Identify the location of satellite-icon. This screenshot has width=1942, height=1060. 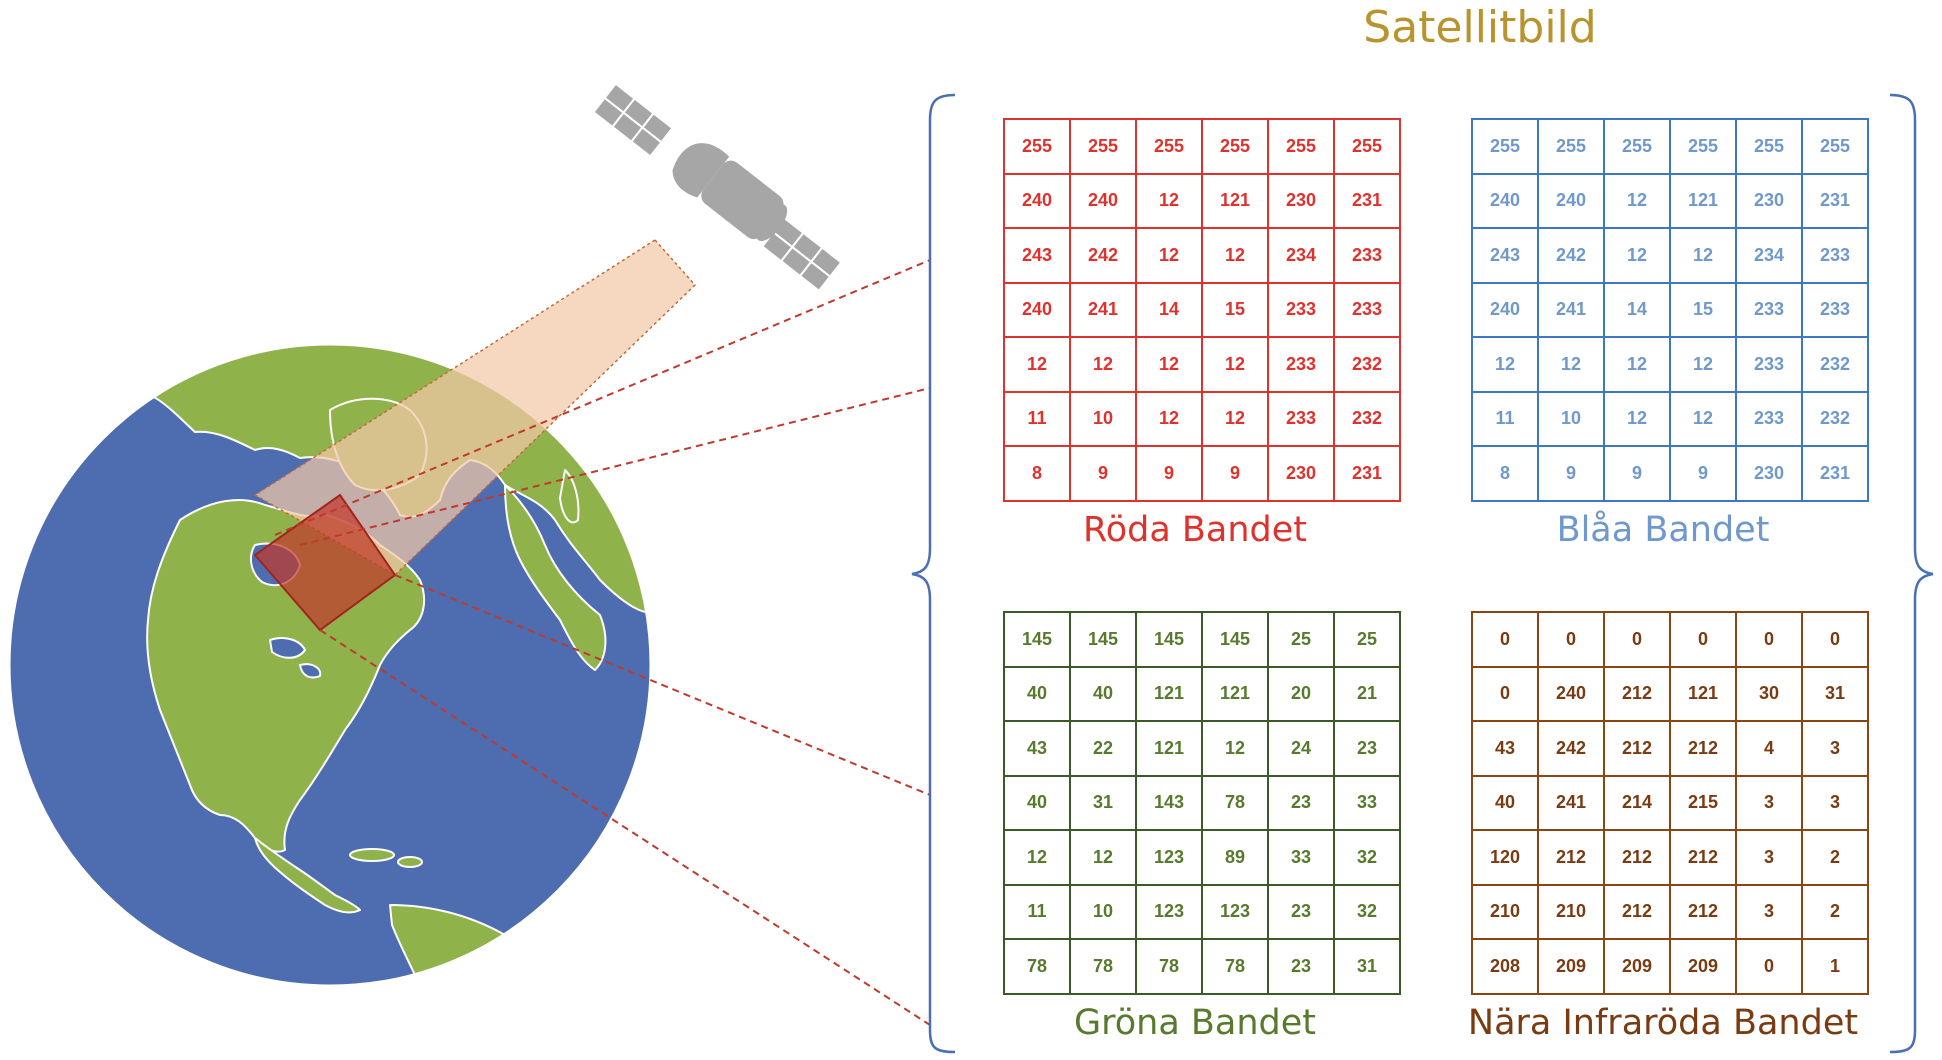
(717, 187).